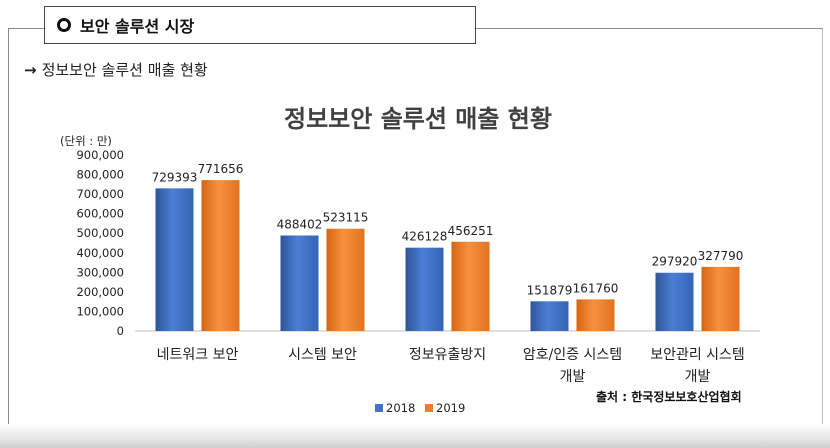 This screenshot has width=830, height=448. I want to click on bottom-edge-shadow, so click(415, 436).